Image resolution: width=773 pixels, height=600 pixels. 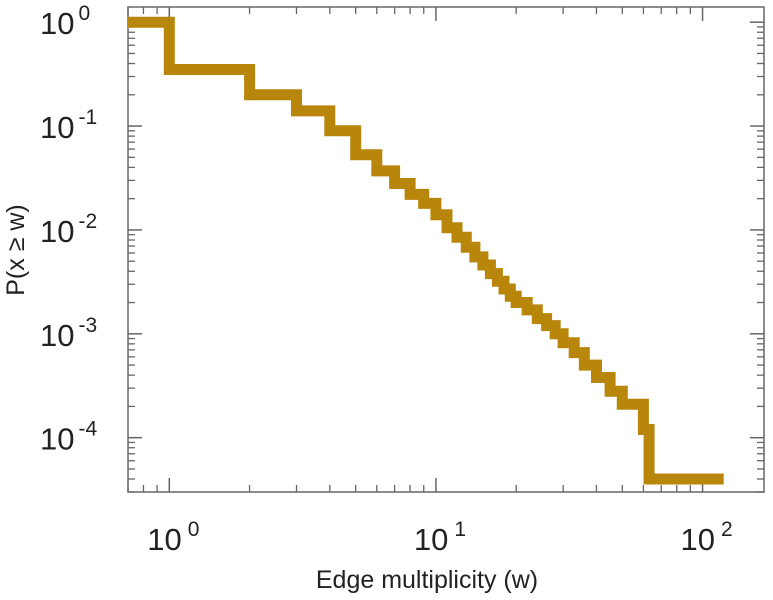 I want to click on y-tick-label: 10 0, so click(x=65, y=21).